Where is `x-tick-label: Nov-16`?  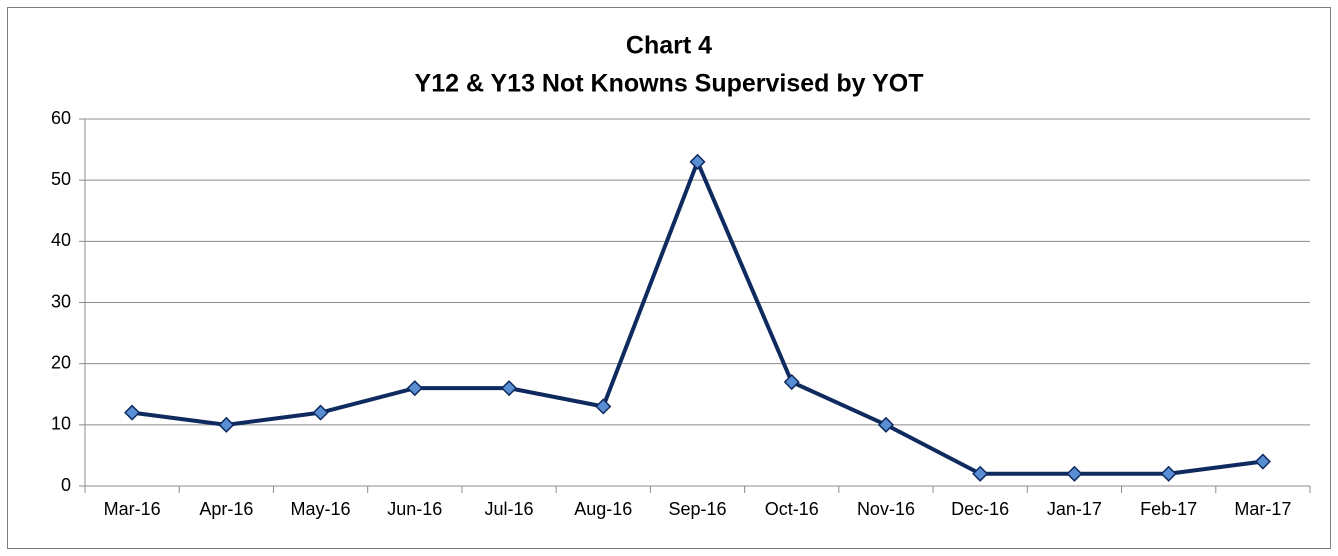 x-tick-label: Nov-16 is located at coordinates (886, 509).